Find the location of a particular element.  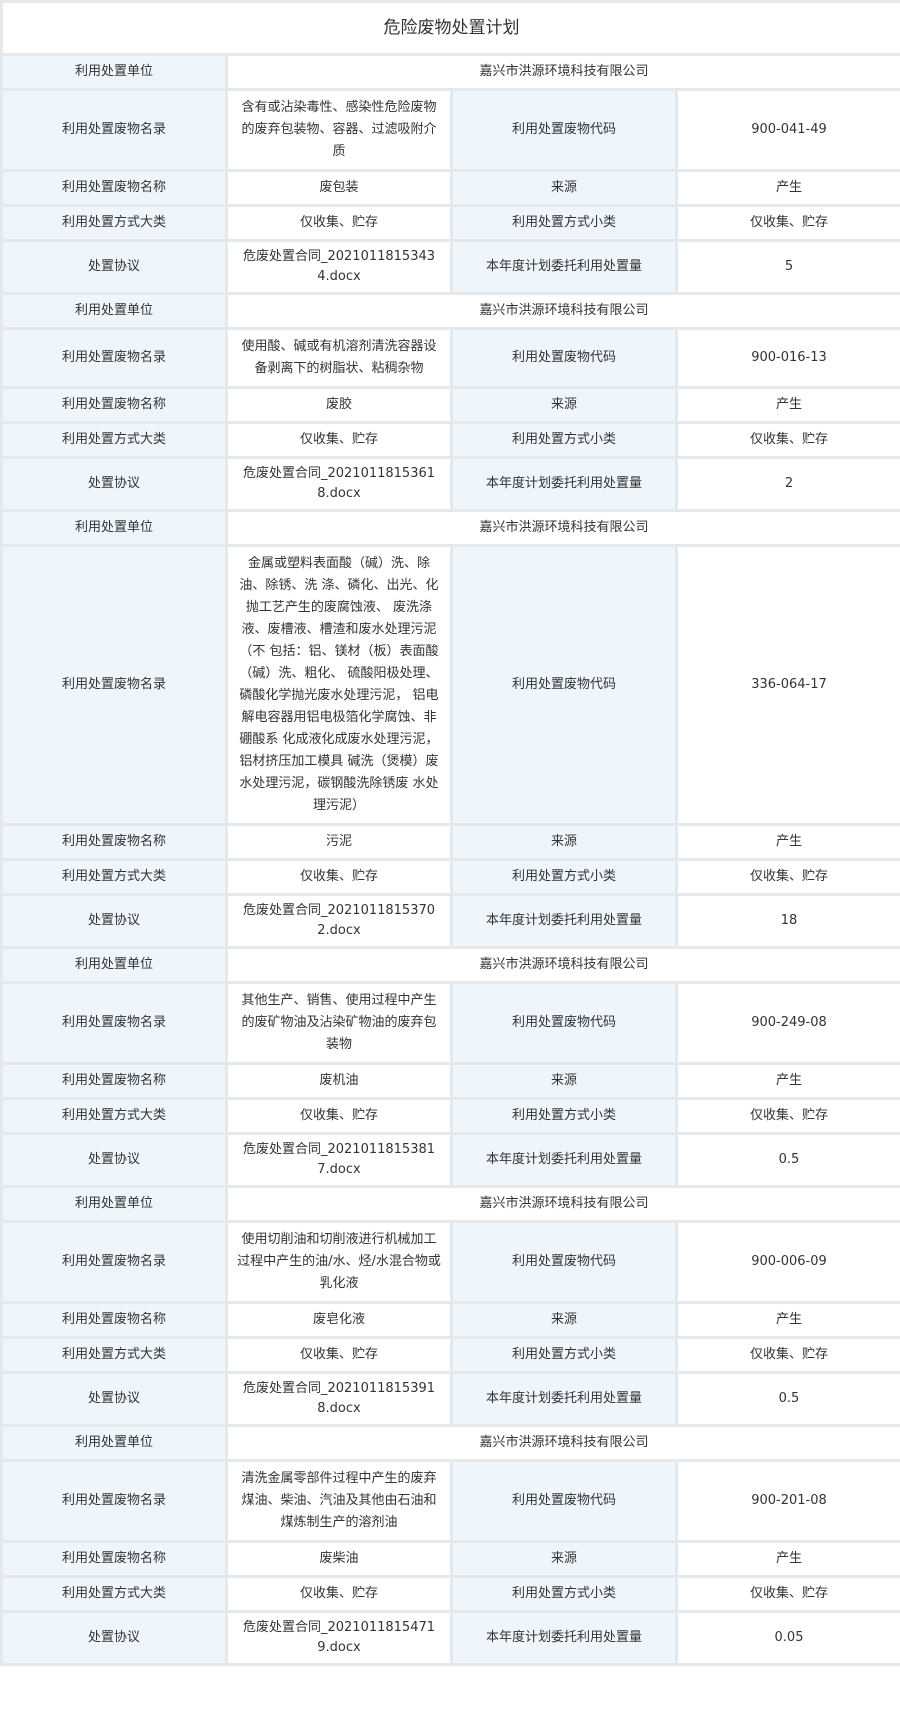

agreement-file-link: 危废处置合同_20210118153817.docx is located at coordinates (339, 1160).